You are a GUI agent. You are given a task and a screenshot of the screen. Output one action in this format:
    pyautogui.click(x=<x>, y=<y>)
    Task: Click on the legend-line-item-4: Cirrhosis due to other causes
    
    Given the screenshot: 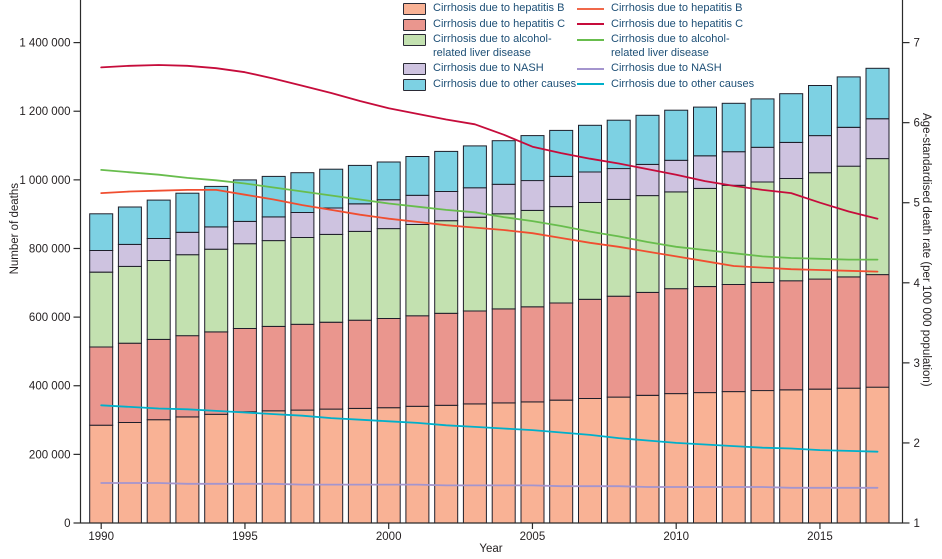 What is the action you would take?
    pyautogui.click(x=665, y=85)
    